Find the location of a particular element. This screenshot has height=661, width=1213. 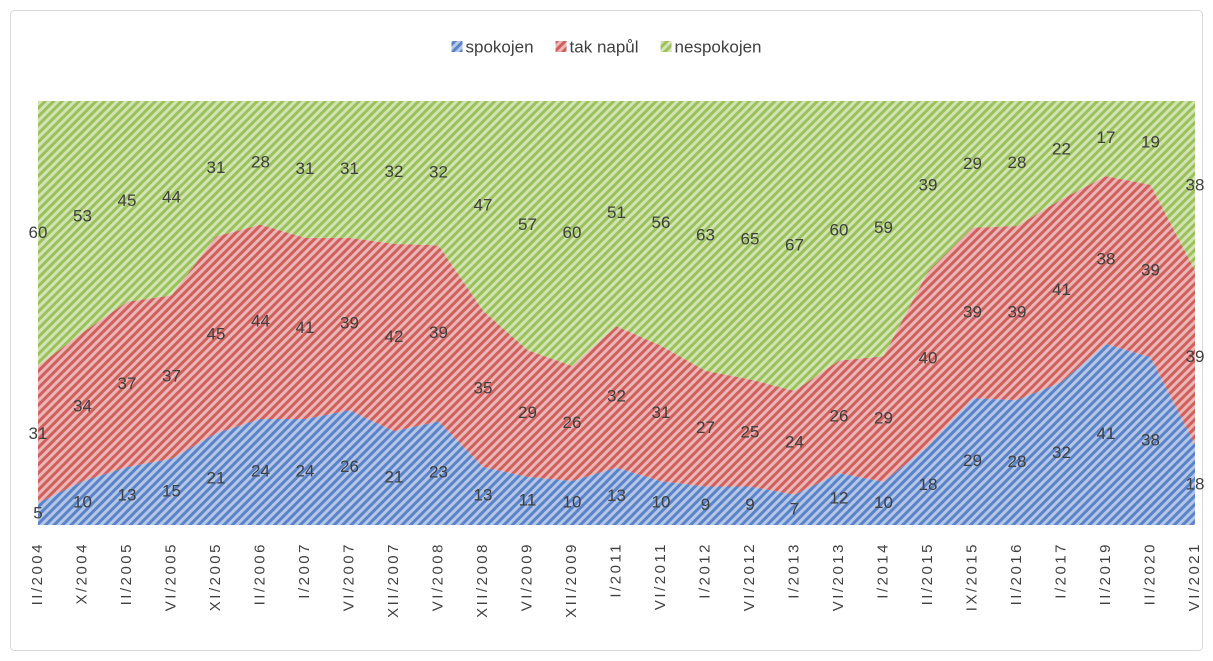

data-label: 56 is located at coordinates (661, 222).